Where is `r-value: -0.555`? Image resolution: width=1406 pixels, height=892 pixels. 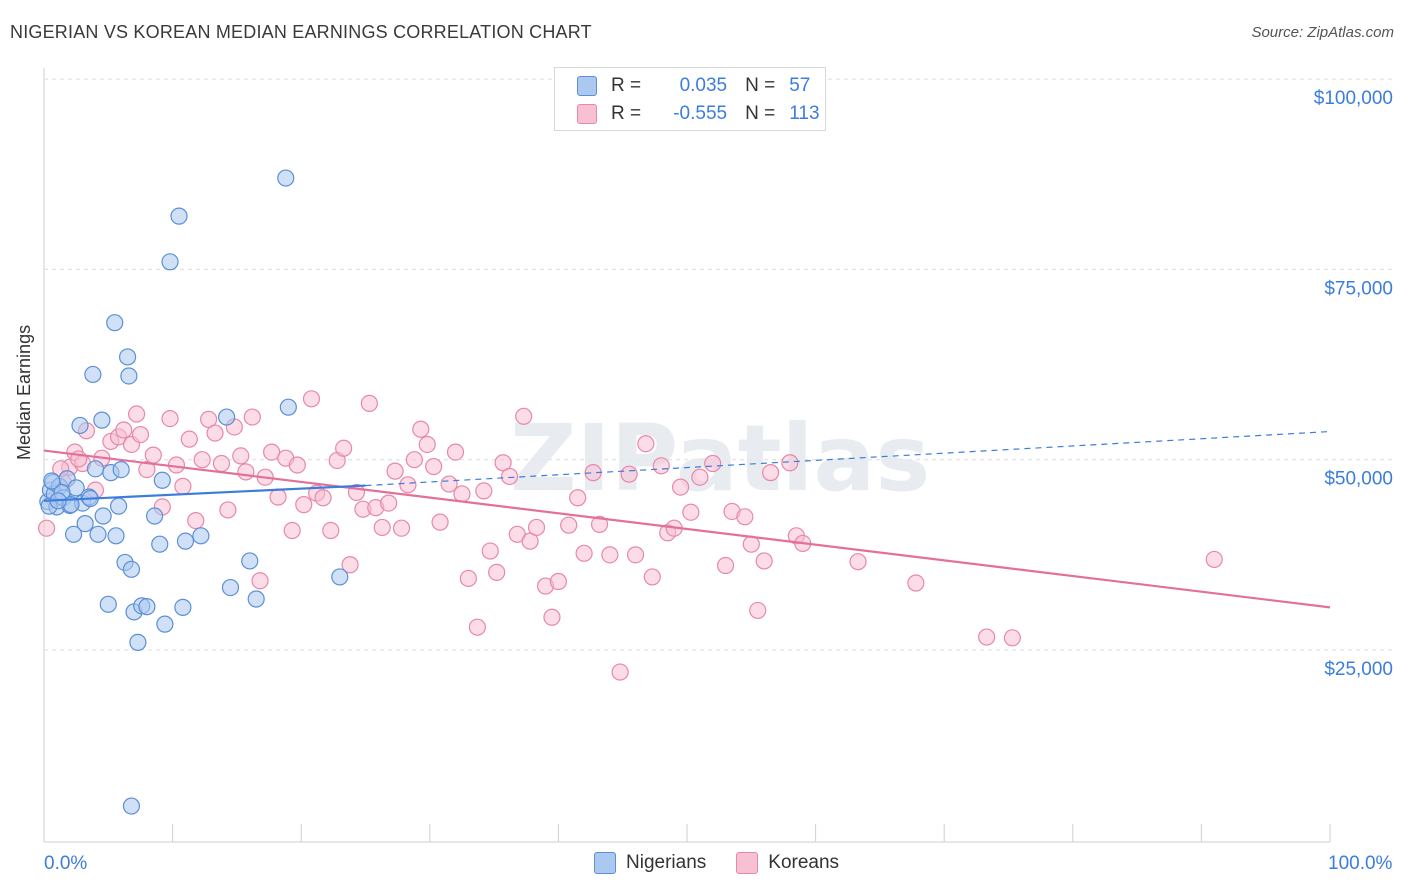
r-value: -0.555 is located at coordinates (700, 113).